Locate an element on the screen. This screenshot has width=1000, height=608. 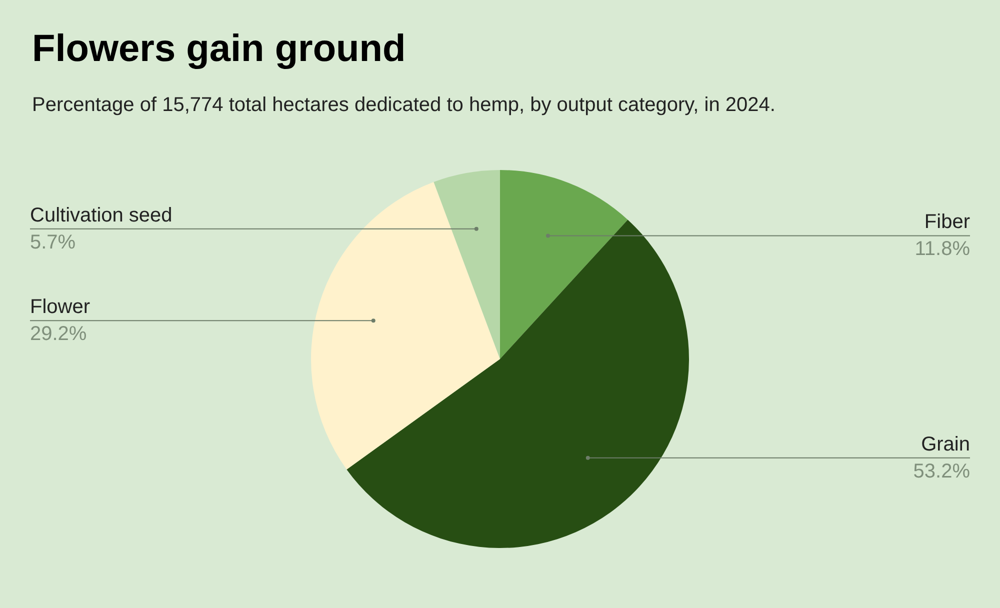
data-label: 53.2% is located at coordinates (941, 471).